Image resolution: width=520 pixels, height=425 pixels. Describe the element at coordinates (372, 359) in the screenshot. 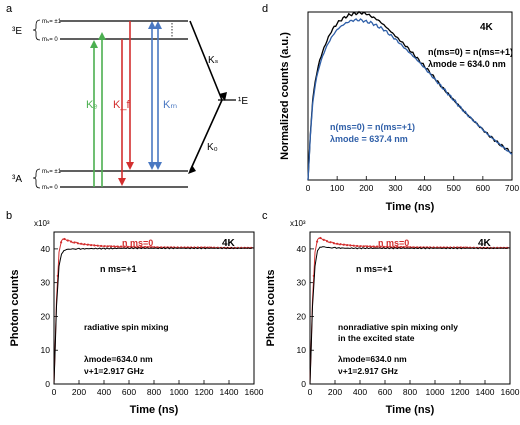

I see `param-c-1: λmode=634.0 nm` at that location.